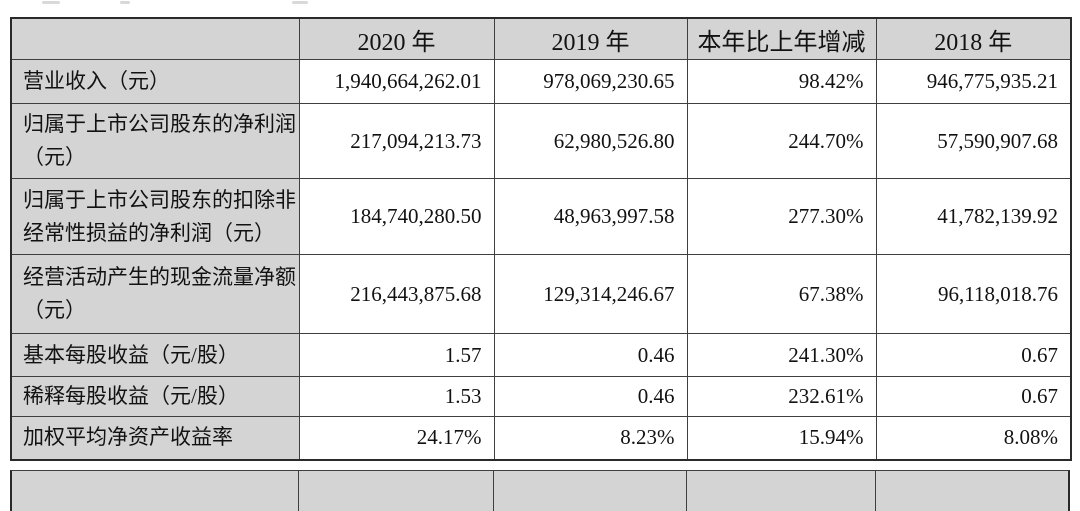  What do you see at coordinates (155, 396) in the screenshot?
I see `row-label: 稀释每股收益（元/股）` at bounding box center [155, 396].